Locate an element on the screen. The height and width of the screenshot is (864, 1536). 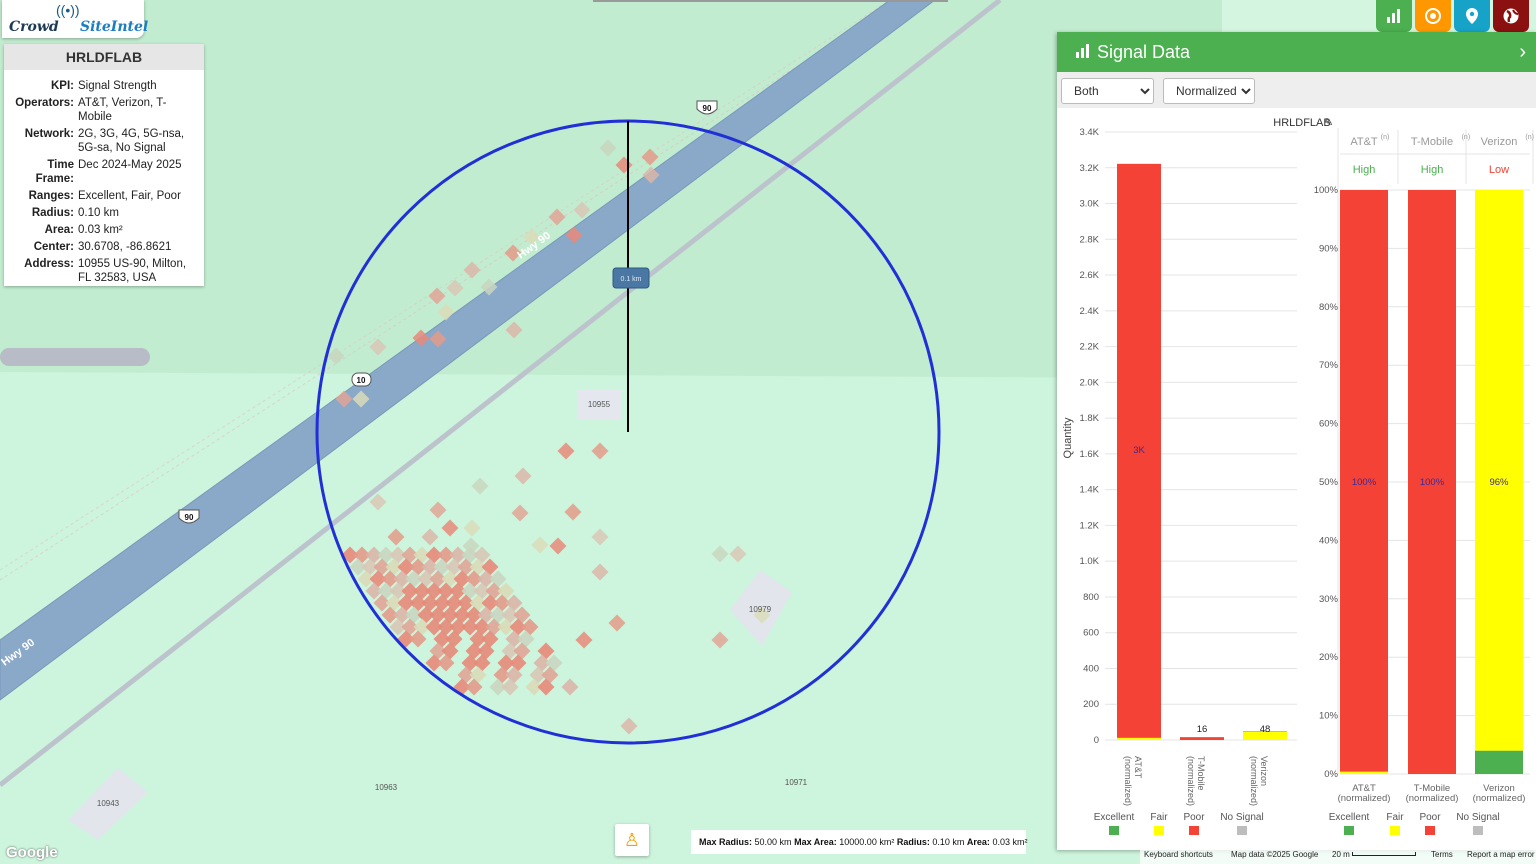
data-label: 16 is located at coordinates (1202, 729).